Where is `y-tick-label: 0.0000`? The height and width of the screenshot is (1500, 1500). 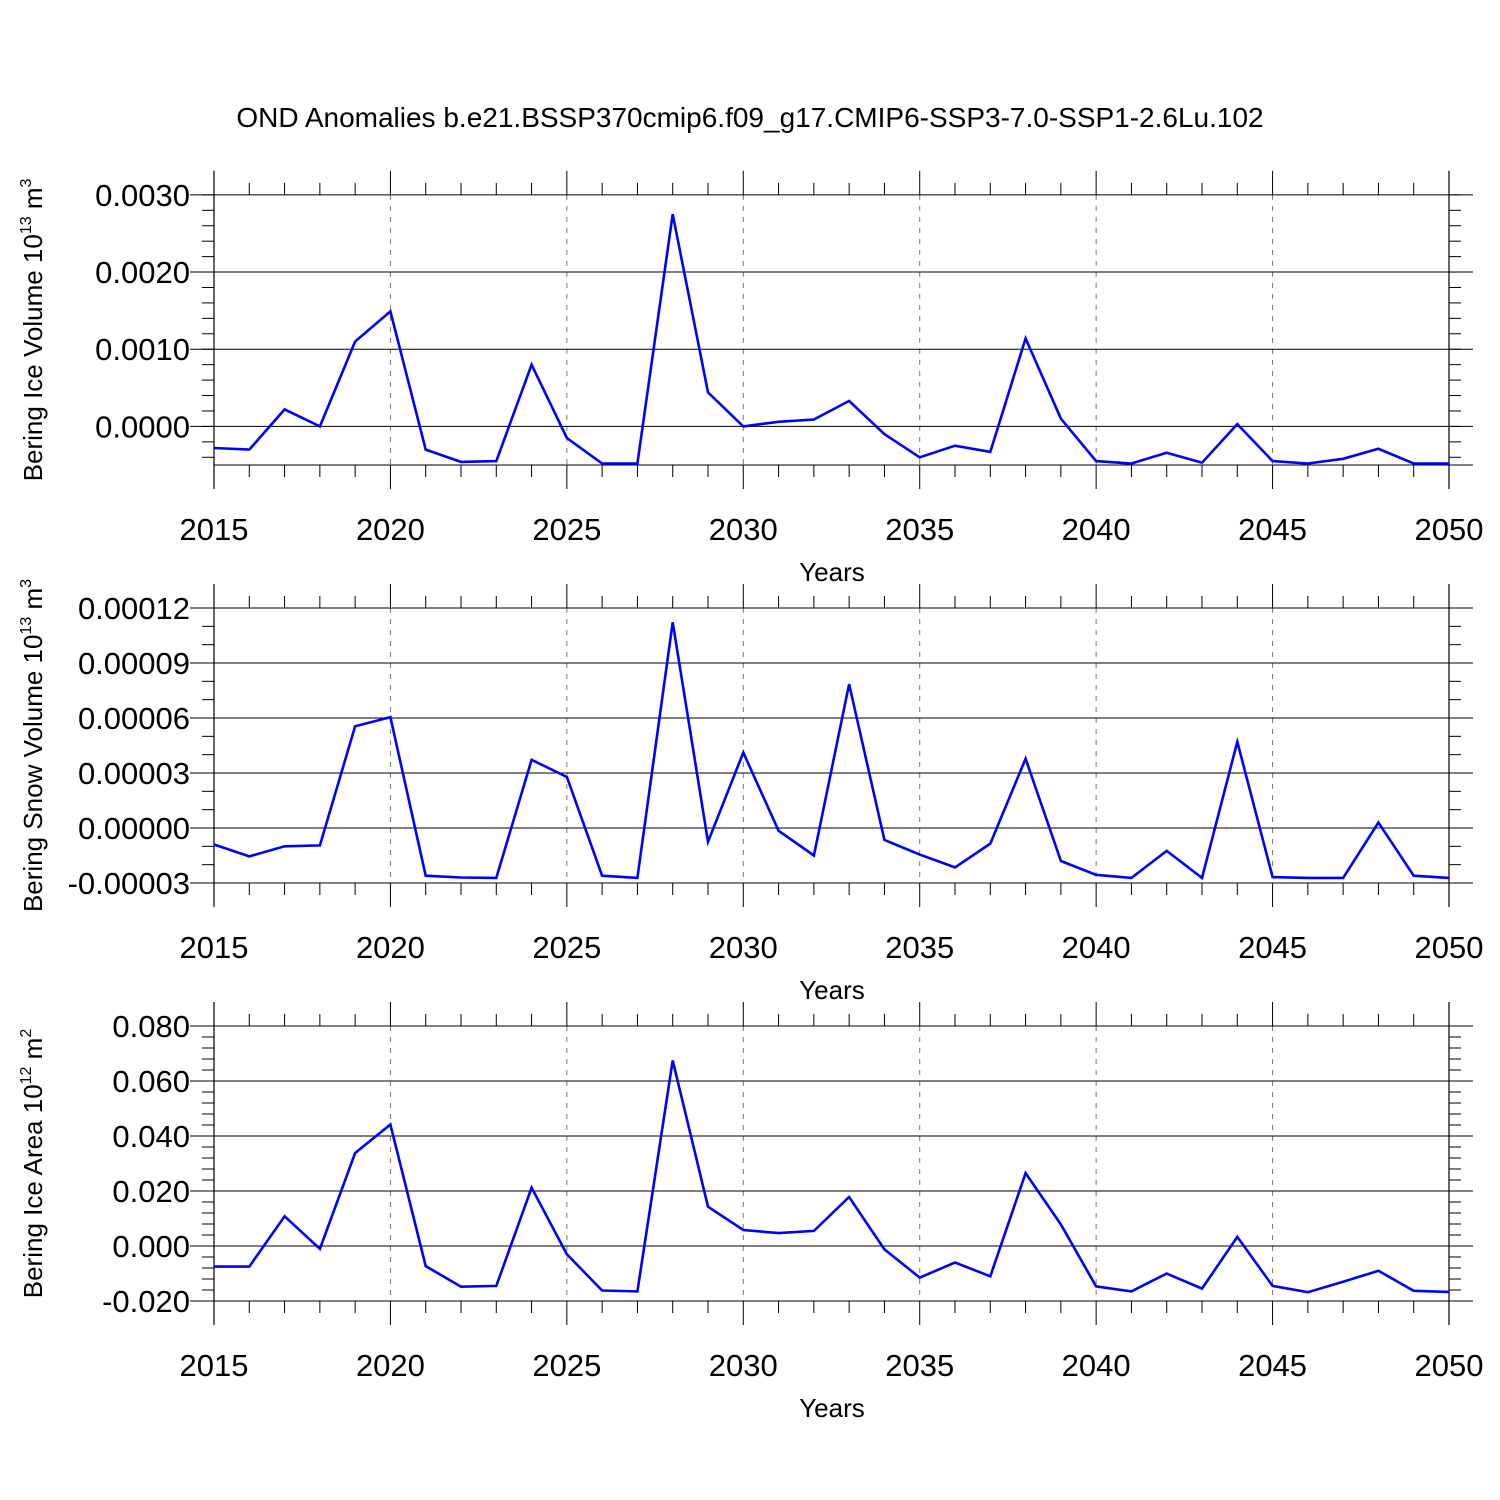 y-tick-label: 0.0000 is located at coordinates (142, 426).